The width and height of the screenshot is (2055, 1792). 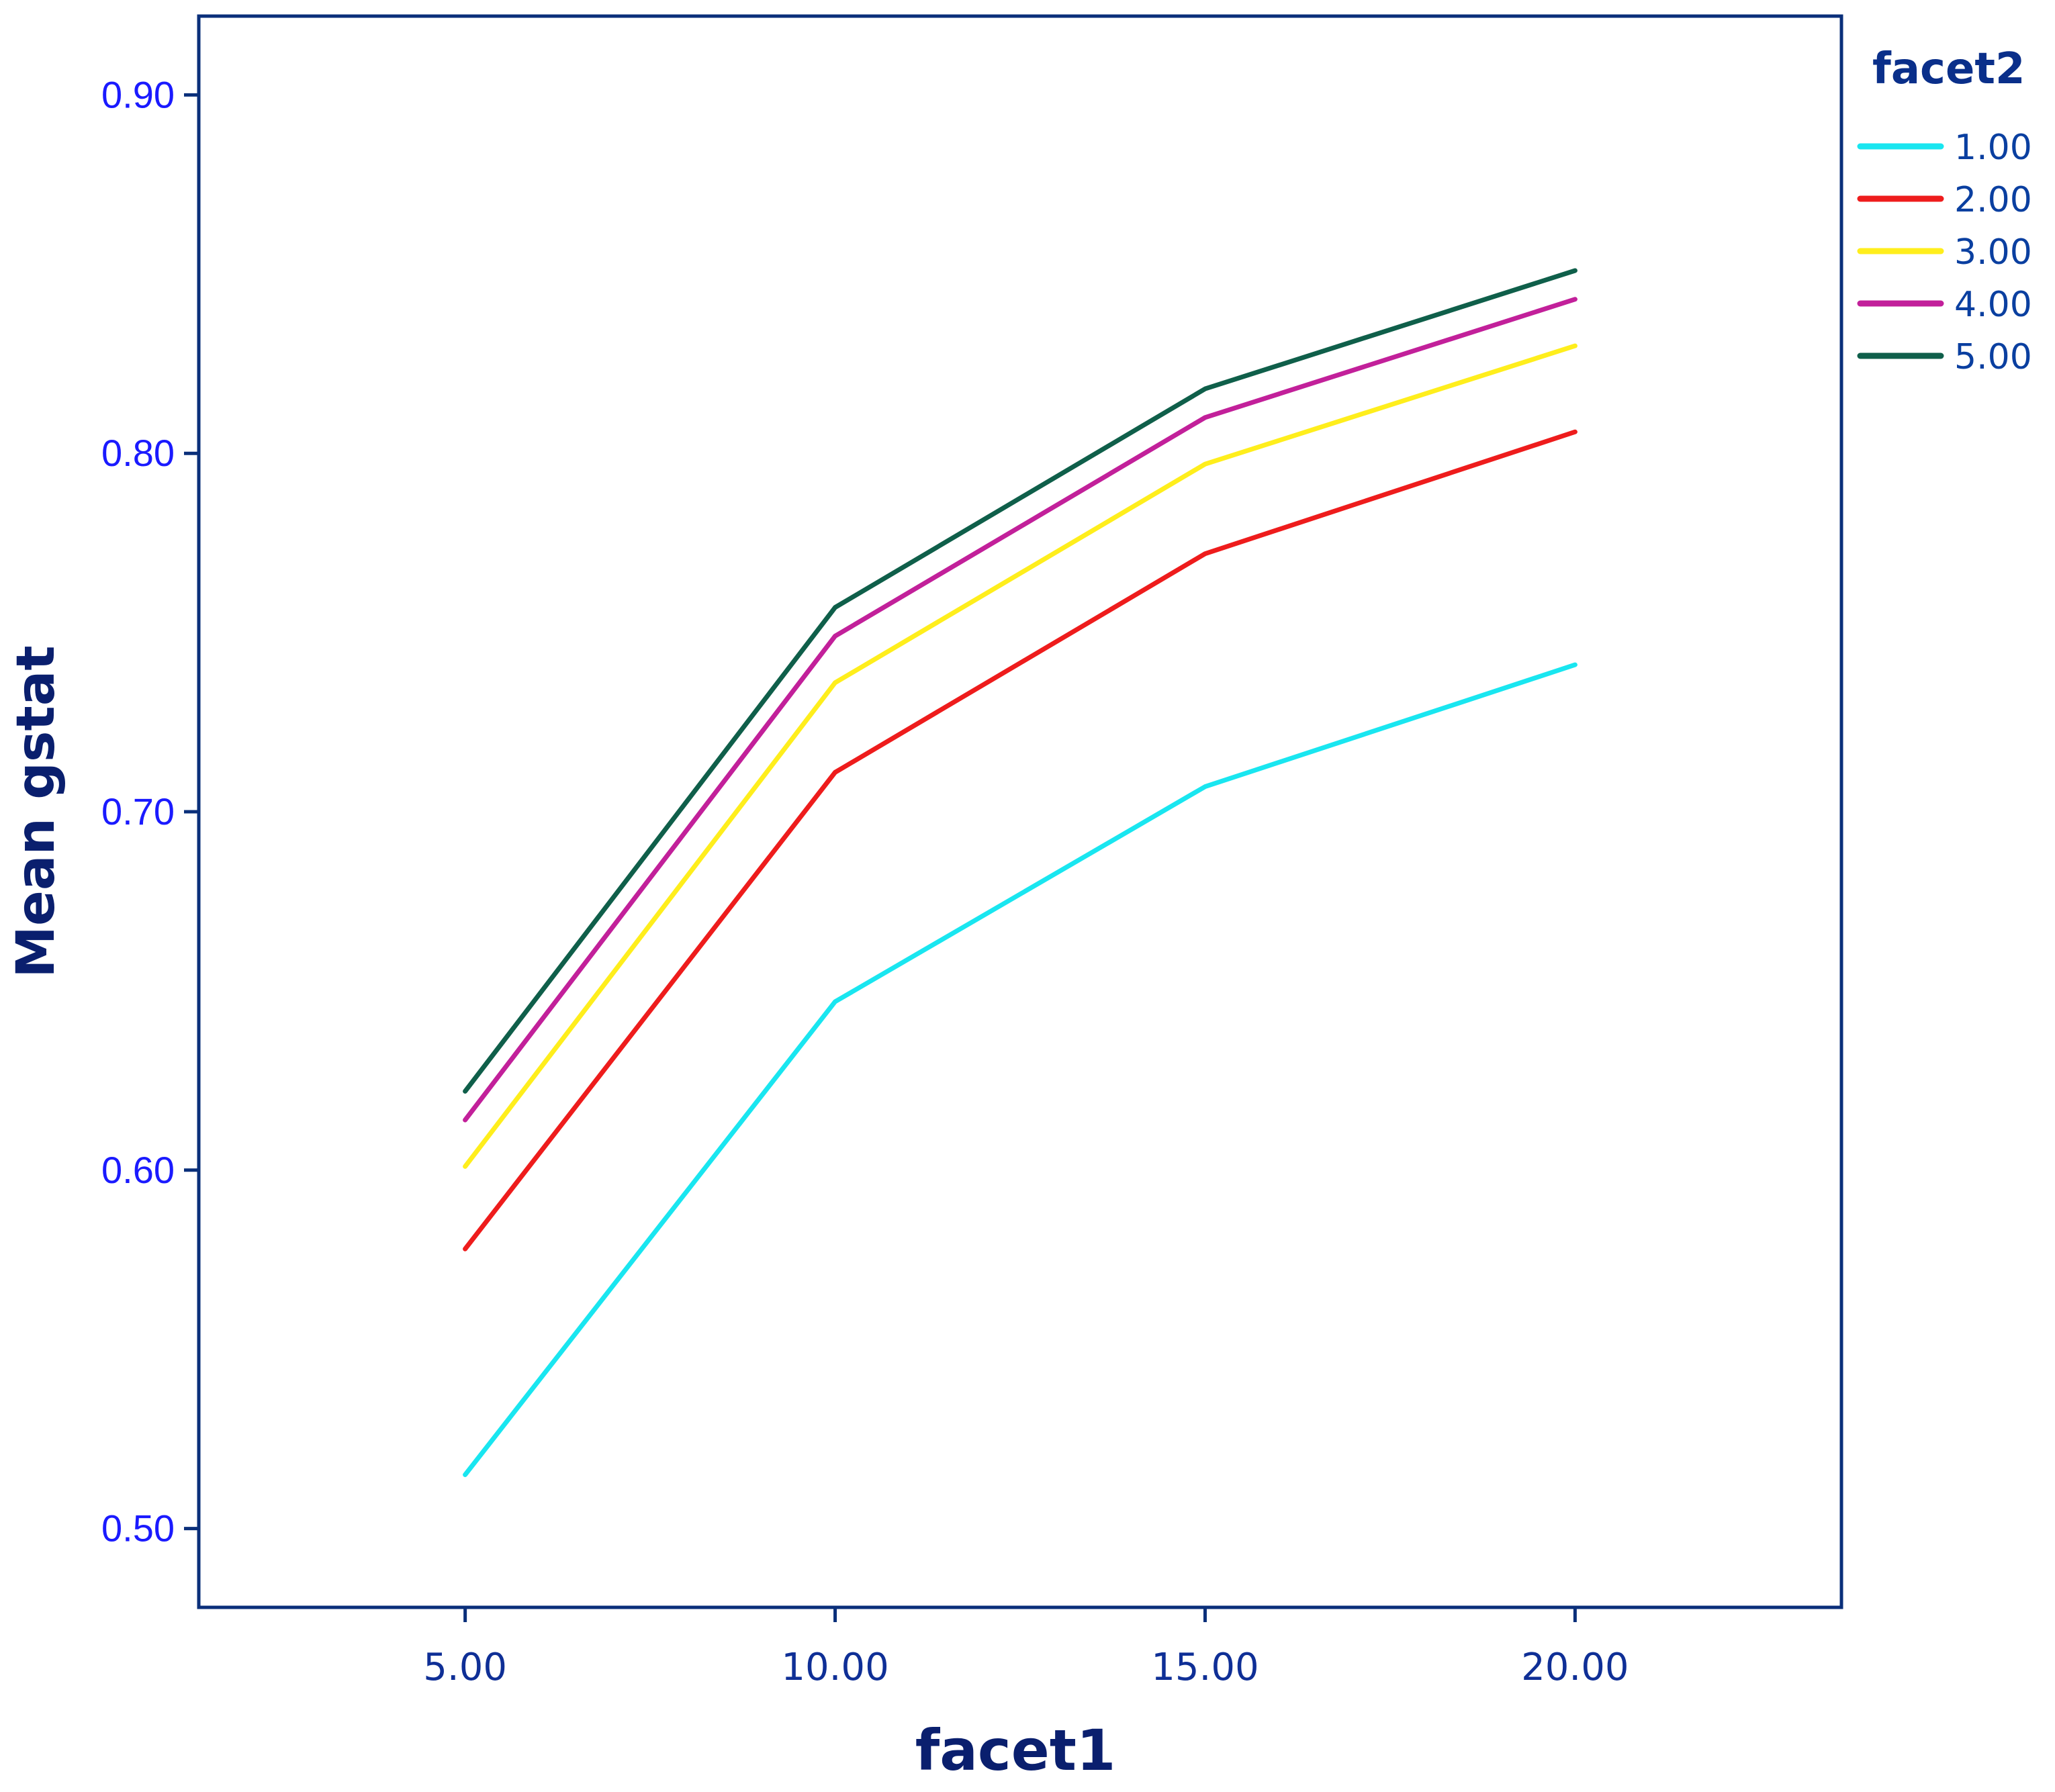 What do you see at coordinates (138, 1528) in the screenshot?
I see `y-tick-label: 0.50` at bounding box center [138, 1528].